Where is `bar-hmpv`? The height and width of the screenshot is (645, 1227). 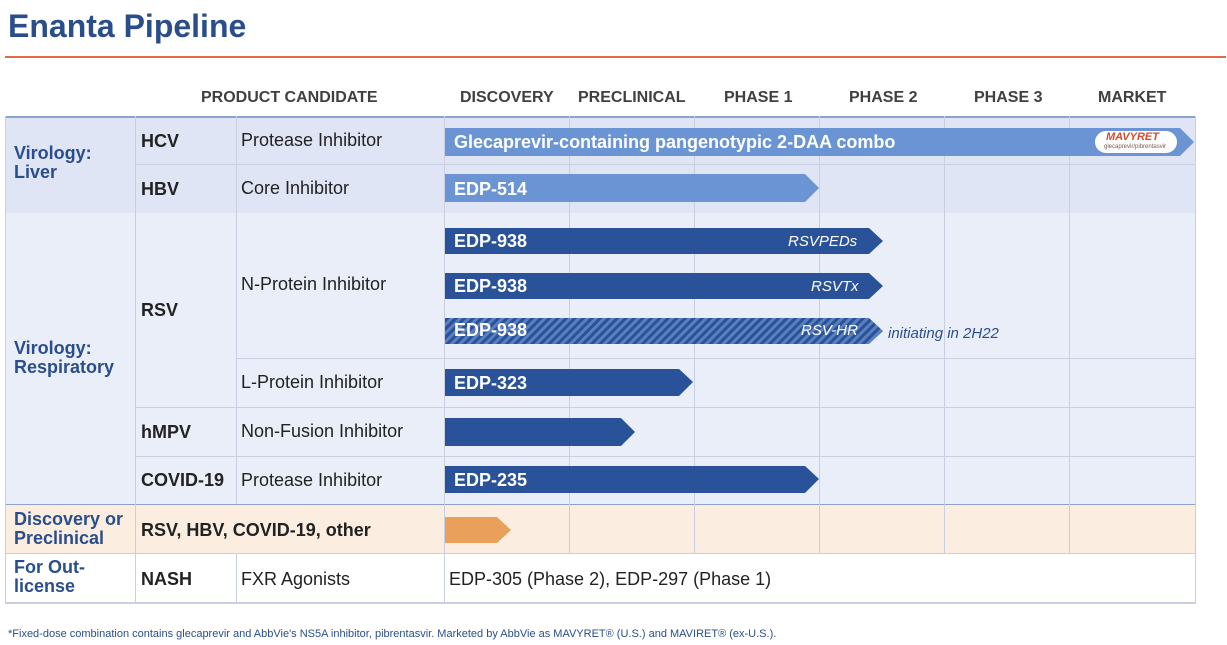
bar-hmpv is located at coordinates (540, 432).